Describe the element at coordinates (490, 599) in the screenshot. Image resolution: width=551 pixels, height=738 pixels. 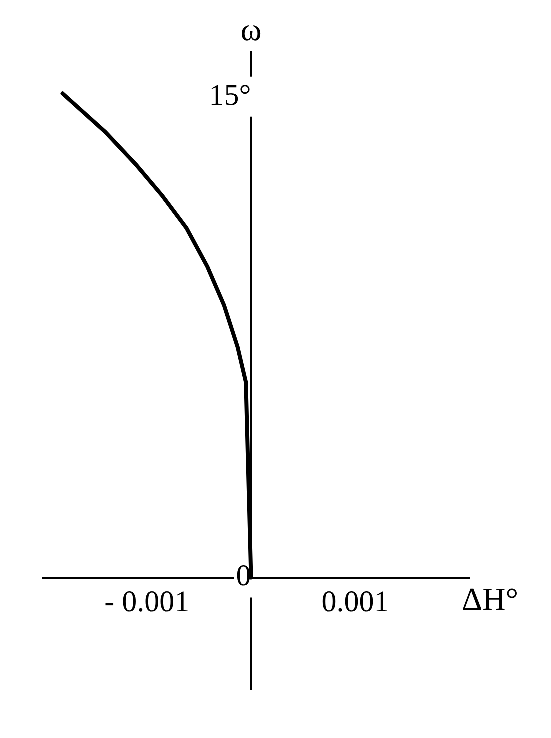
I see `x-axis-title: ΔH°` at that location.